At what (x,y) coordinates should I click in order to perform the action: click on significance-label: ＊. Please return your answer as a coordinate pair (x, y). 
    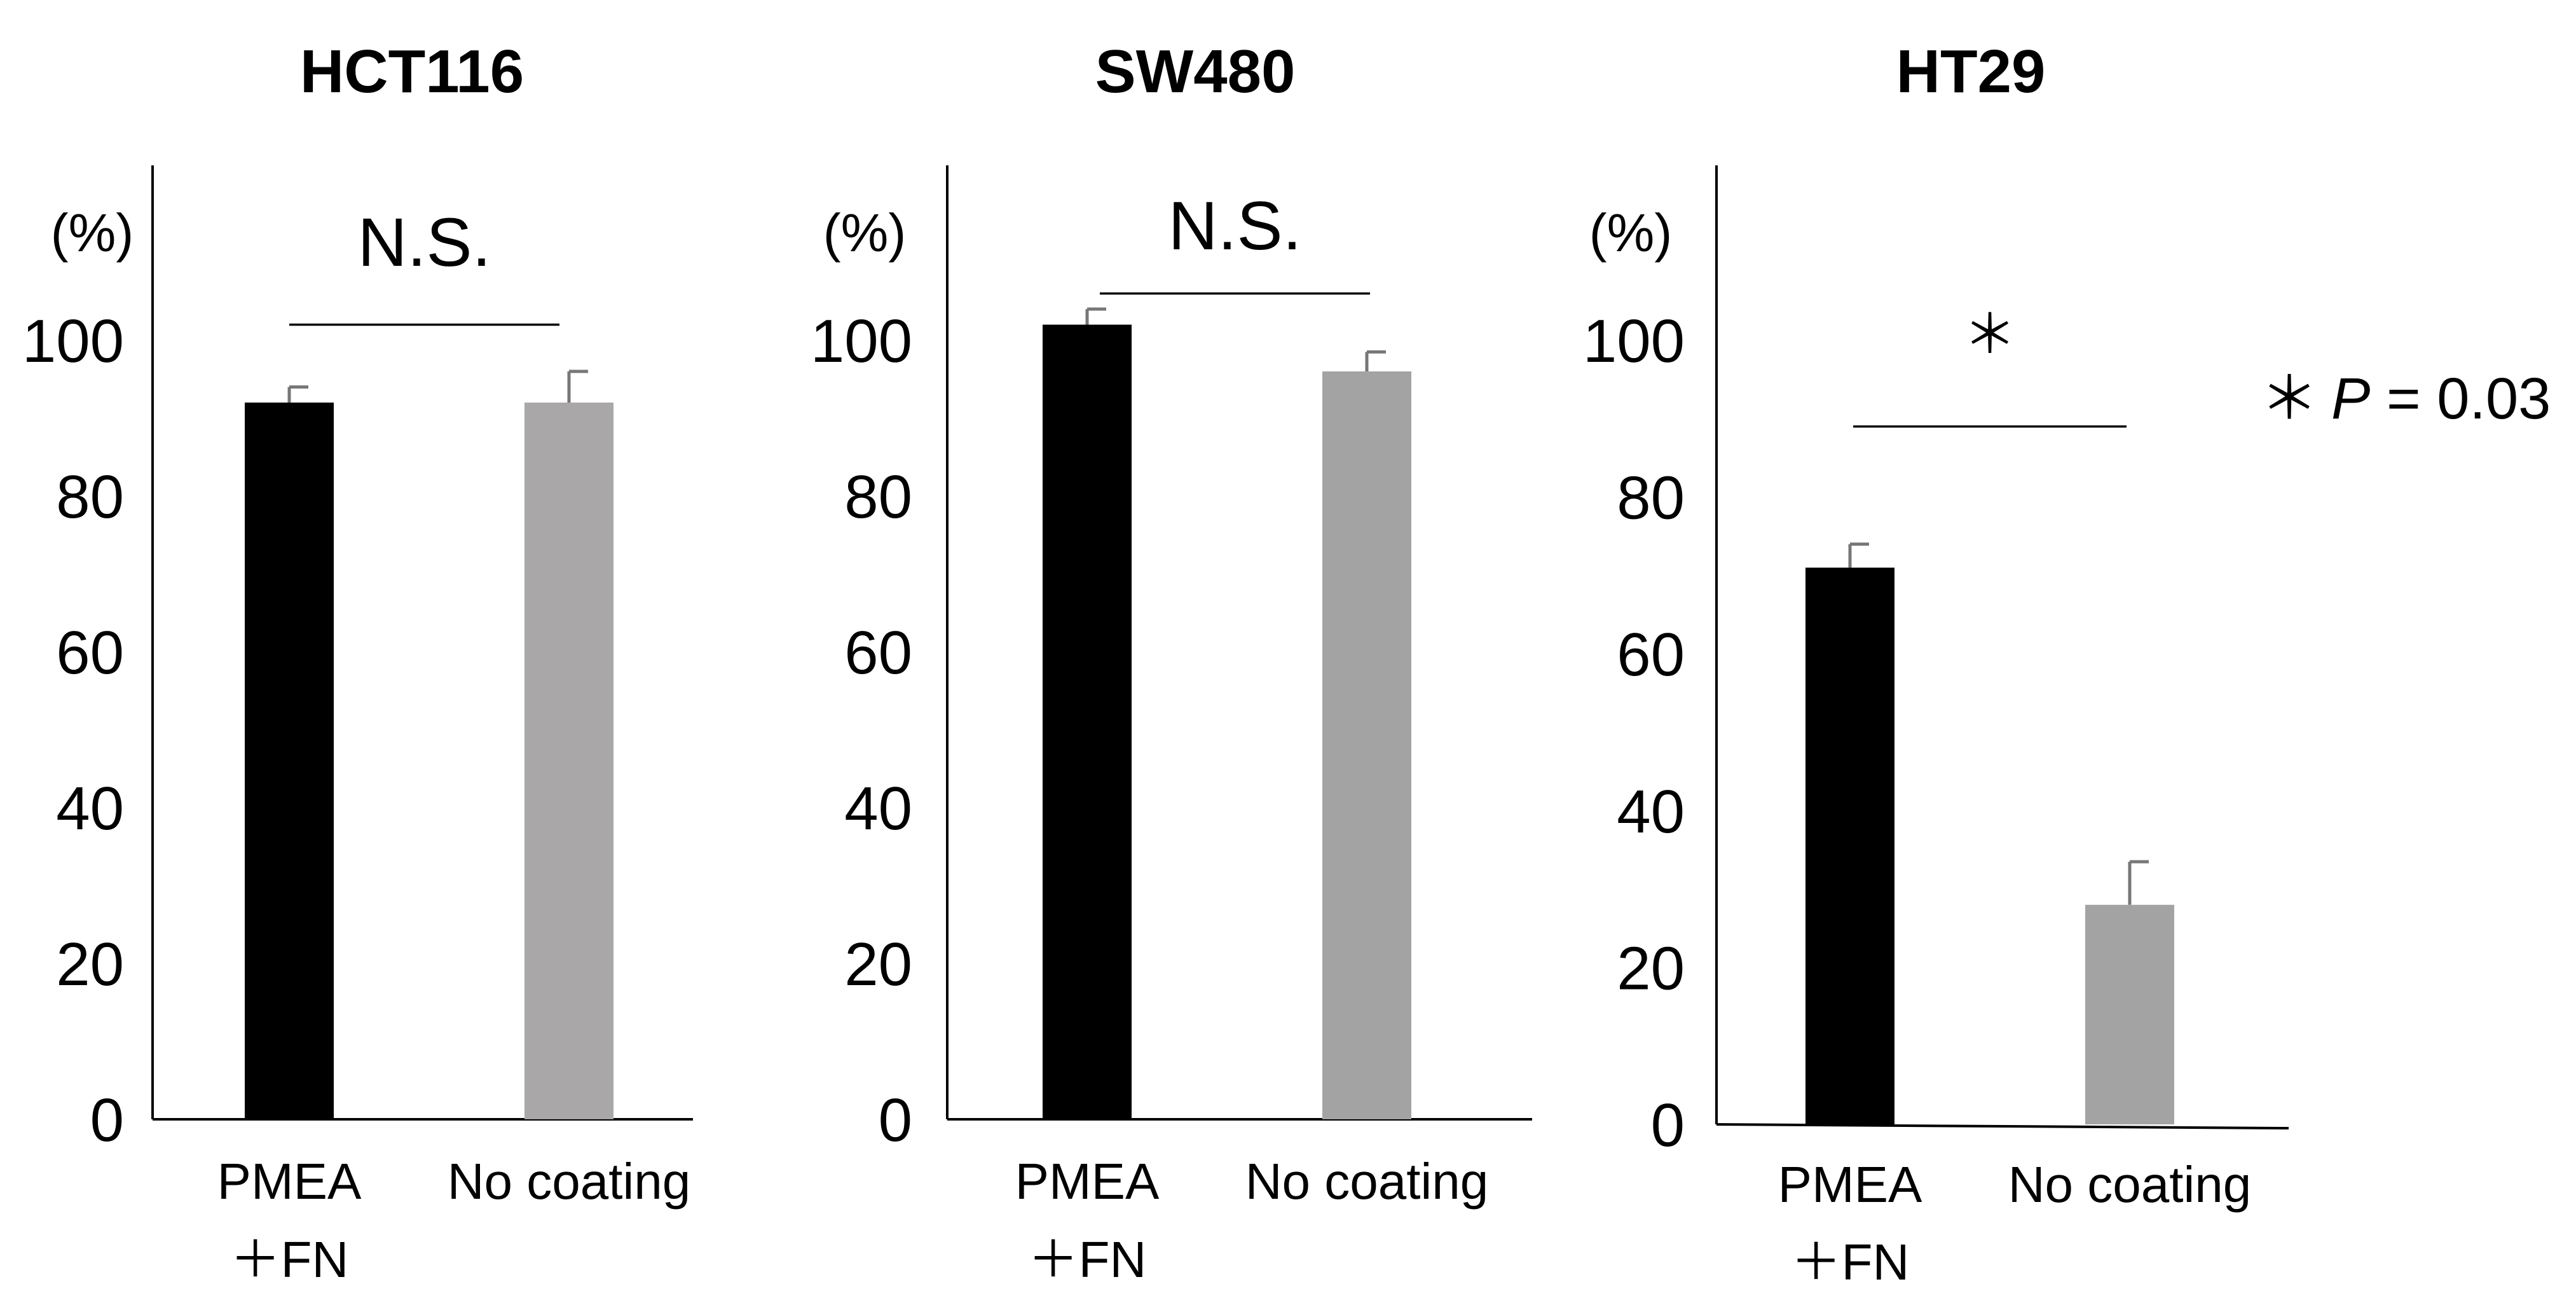
    Looking at the image, I should click on (1990, 334).